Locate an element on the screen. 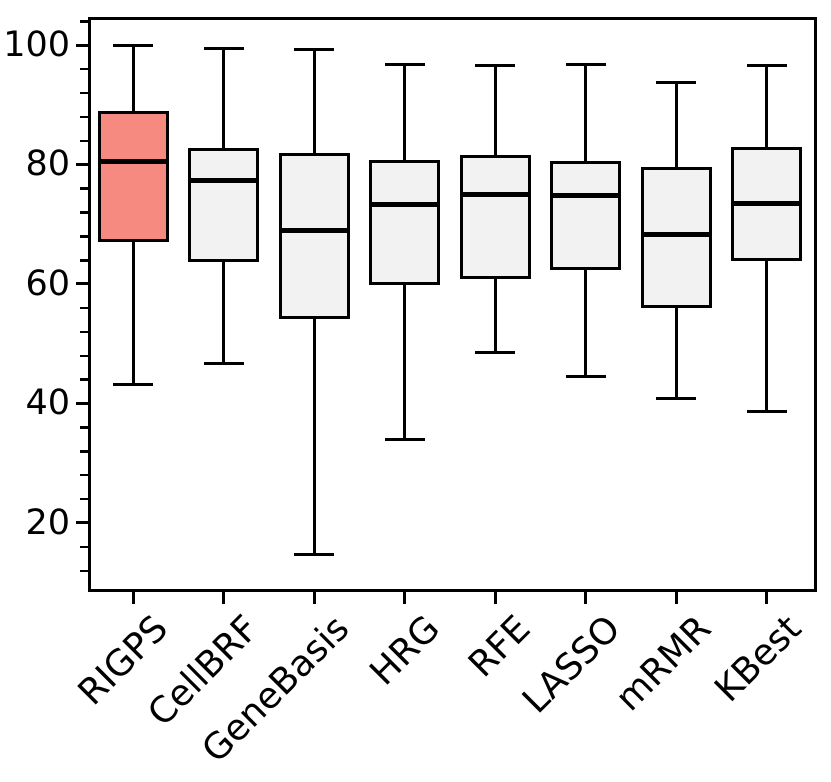 The height and width of the screenshot is (782, 831). box-rfe is located at coordinates (495, 217).